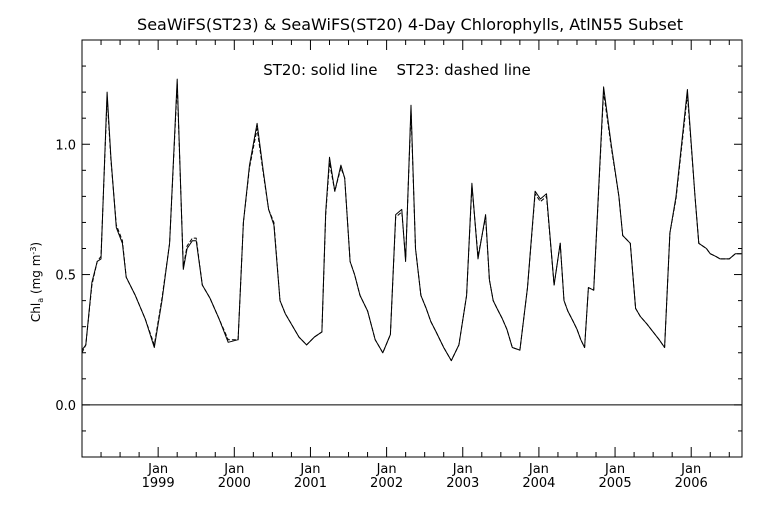 The height and width of the screenshot is (512, 768). What do you see at coordinates (65, 276) in the screenshot?
I see `y-tick-label: 0.5` at bounding box center [65, 276].